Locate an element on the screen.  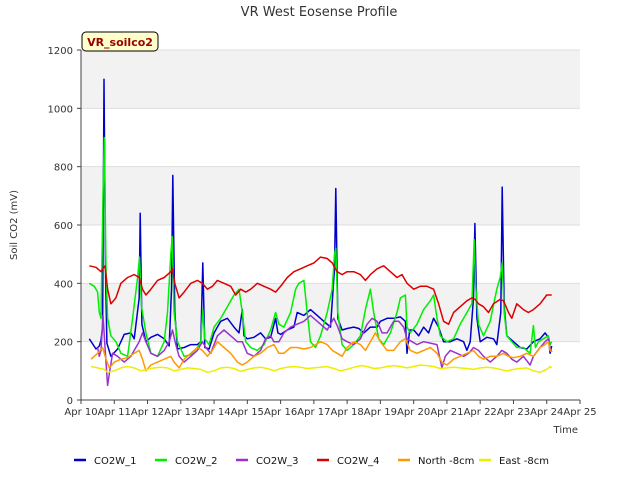
y-tick-label: 1000 is located at coordinates (60, 109).